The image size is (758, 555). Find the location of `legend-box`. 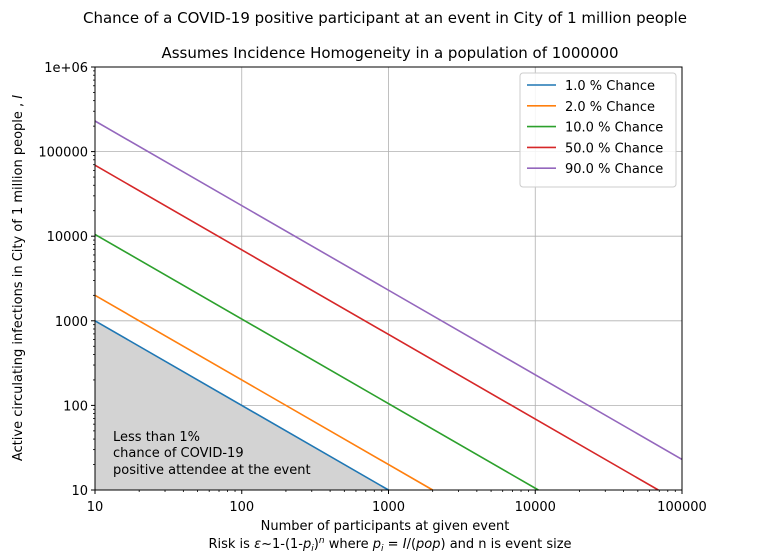

legend-box is located at coordinates (598, 130).